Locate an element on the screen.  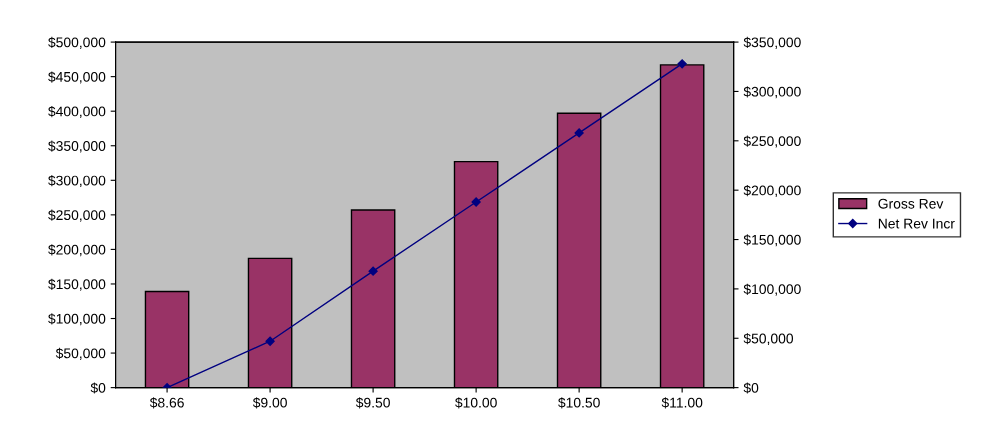
y2-tick-label: $350,000 is located at coordinates (772, 42).